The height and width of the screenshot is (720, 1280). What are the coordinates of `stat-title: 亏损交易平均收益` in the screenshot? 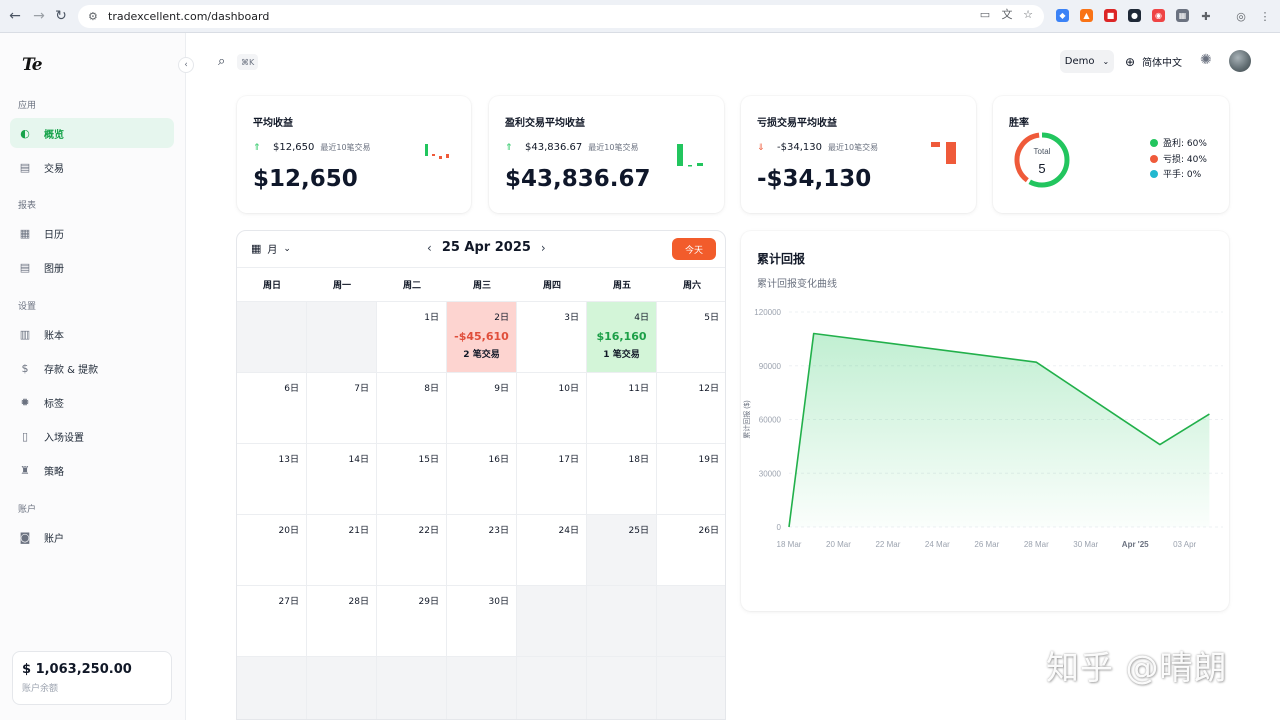 It's located at (797, 123).